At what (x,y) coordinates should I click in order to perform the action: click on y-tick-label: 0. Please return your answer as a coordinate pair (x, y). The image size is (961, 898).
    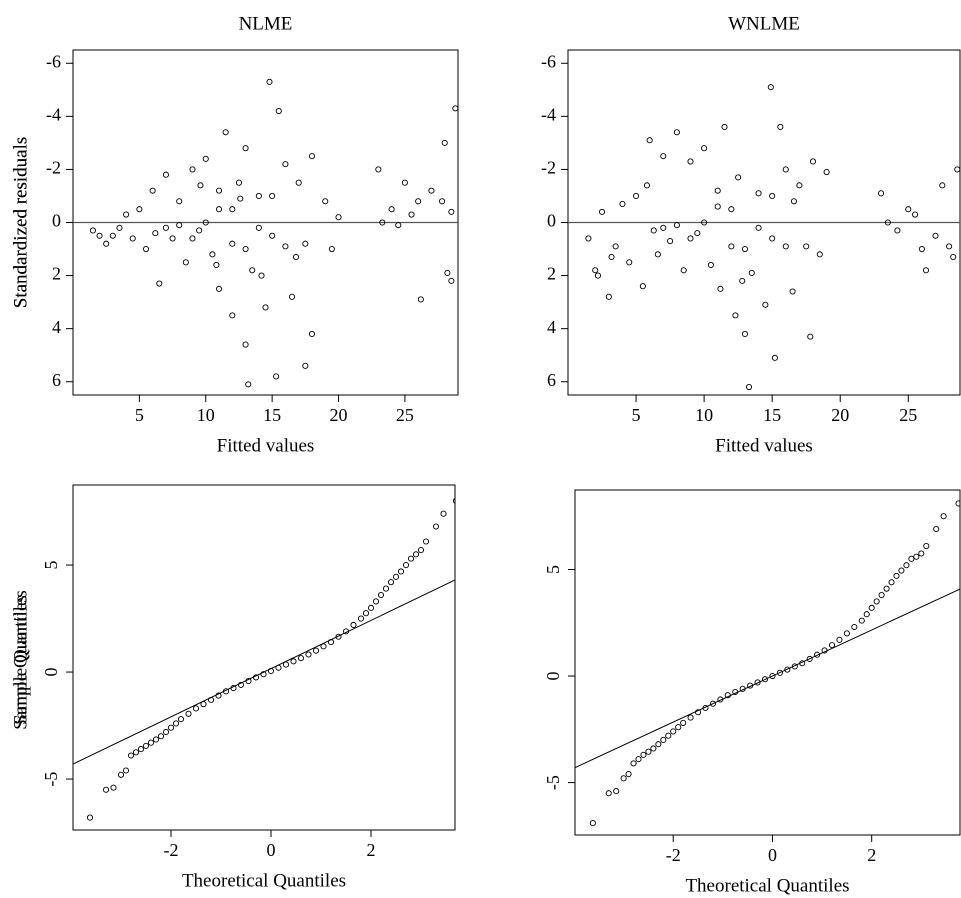
    Looking at the image, I should click on (51, 672).